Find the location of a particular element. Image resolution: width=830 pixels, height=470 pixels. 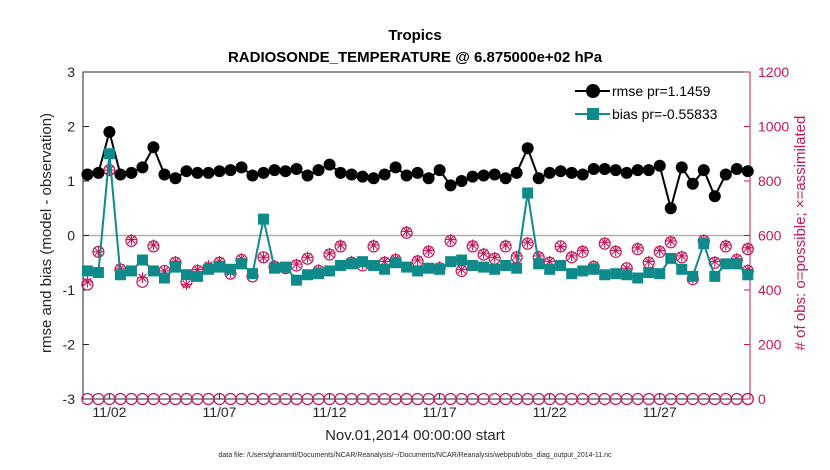

legend: rmse pr=1.1459 bias pr=-0.55833 is located at coordinates (654, 103).